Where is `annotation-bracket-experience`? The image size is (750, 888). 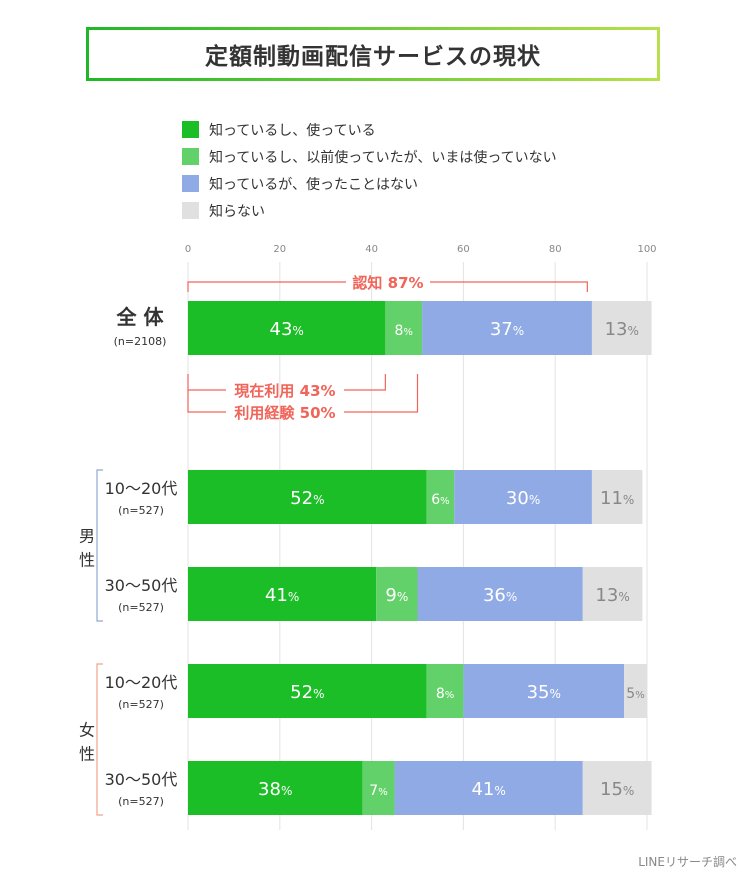
annotation-bracket-experience is located at coordinates (303, 393).